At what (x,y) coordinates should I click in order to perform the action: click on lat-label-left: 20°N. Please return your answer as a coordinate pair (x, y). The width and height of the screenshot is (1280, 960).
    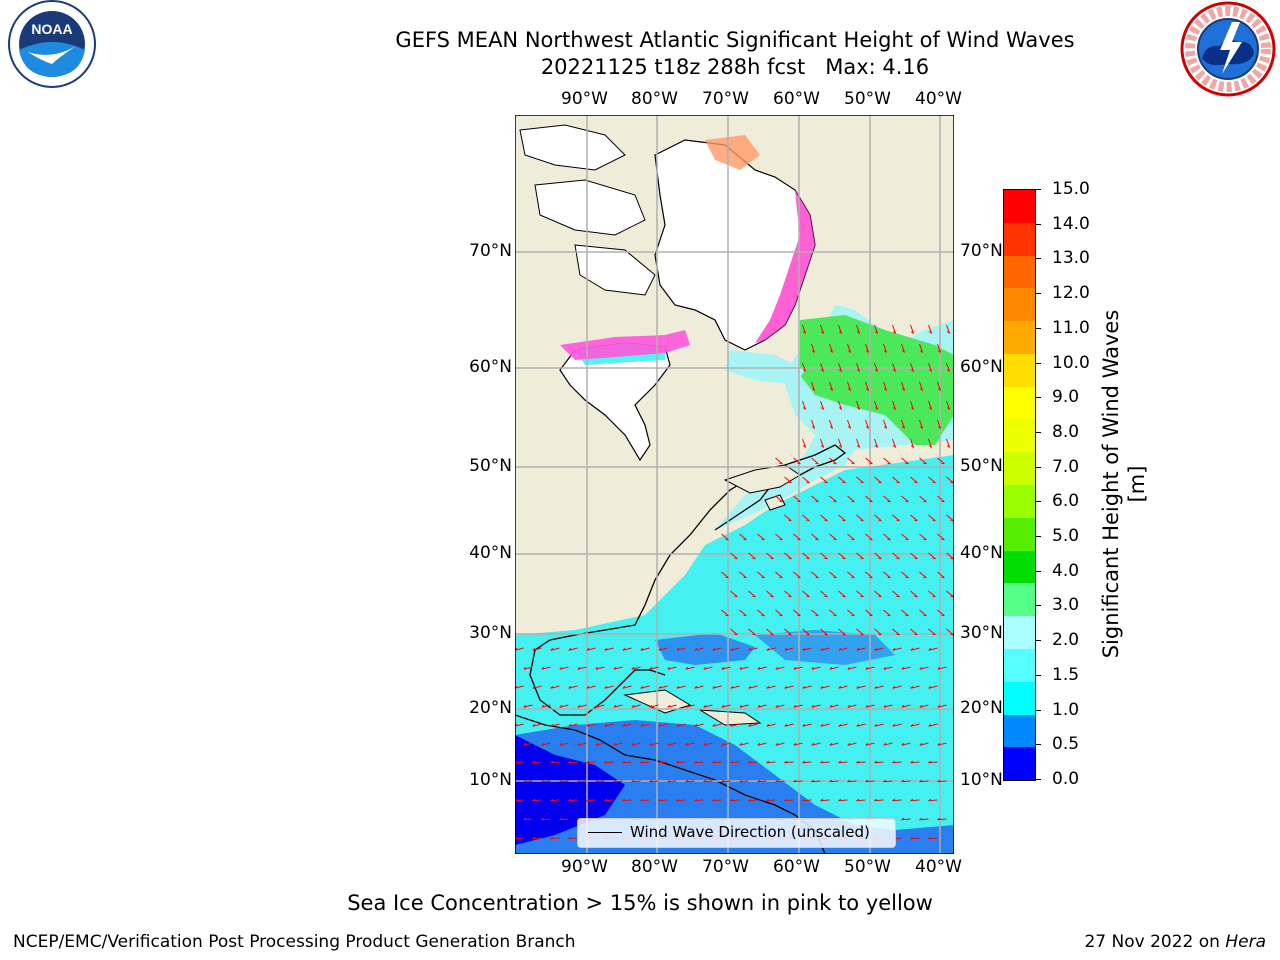
    Looking at the image, I should click on (490, 708).